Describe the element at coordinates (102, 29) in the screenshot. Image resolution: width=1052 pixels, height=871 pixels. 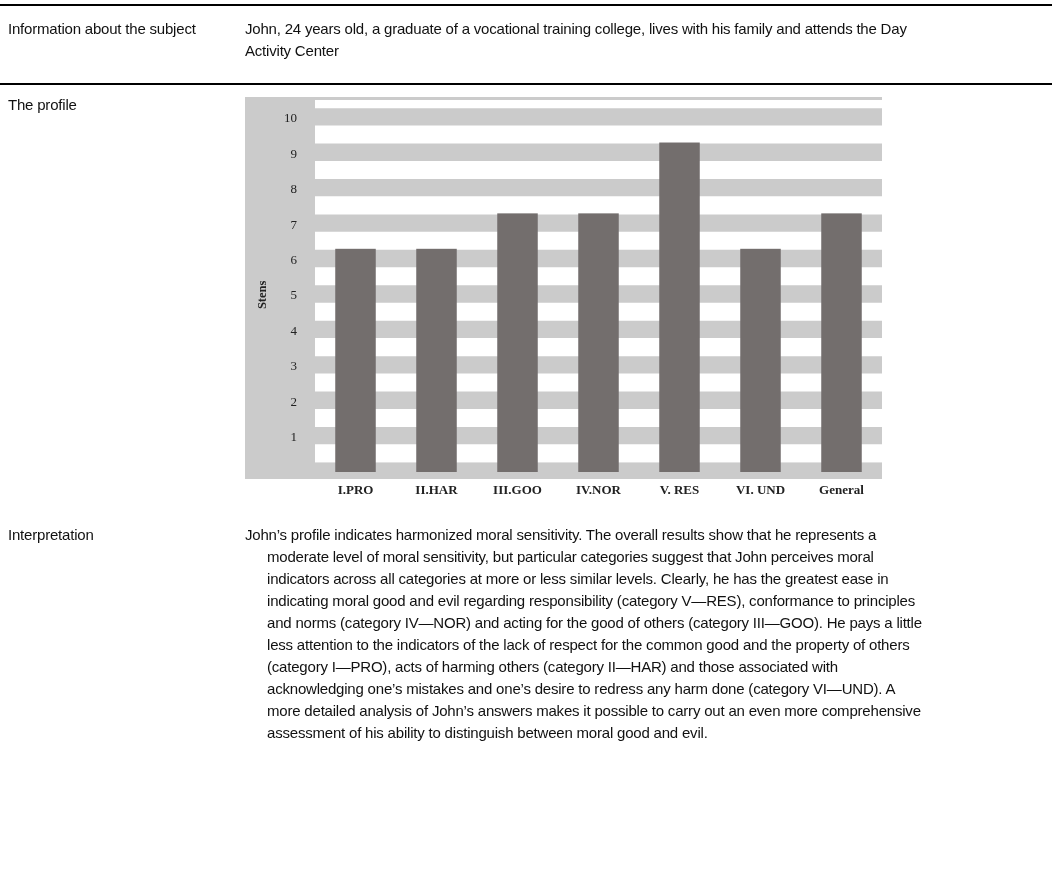
I see `text: Information about the subject` at that location.